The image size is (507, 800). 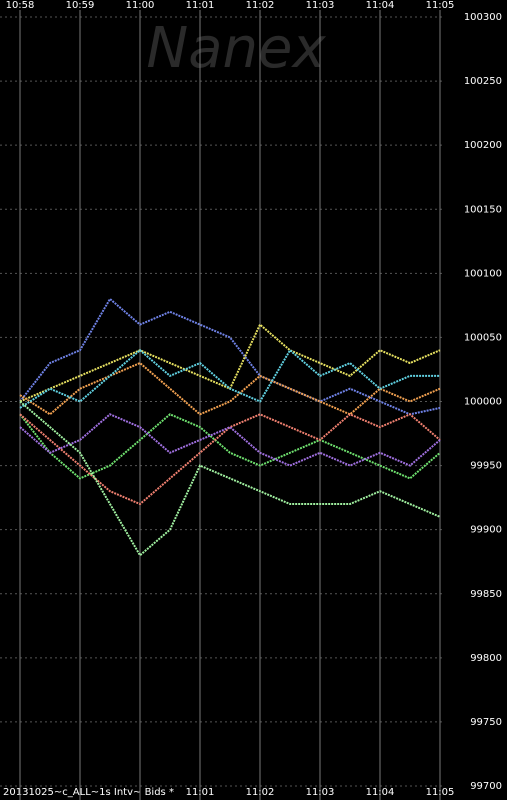 I want to click on y-tick-label: 99850, so click(x=486, y=594).